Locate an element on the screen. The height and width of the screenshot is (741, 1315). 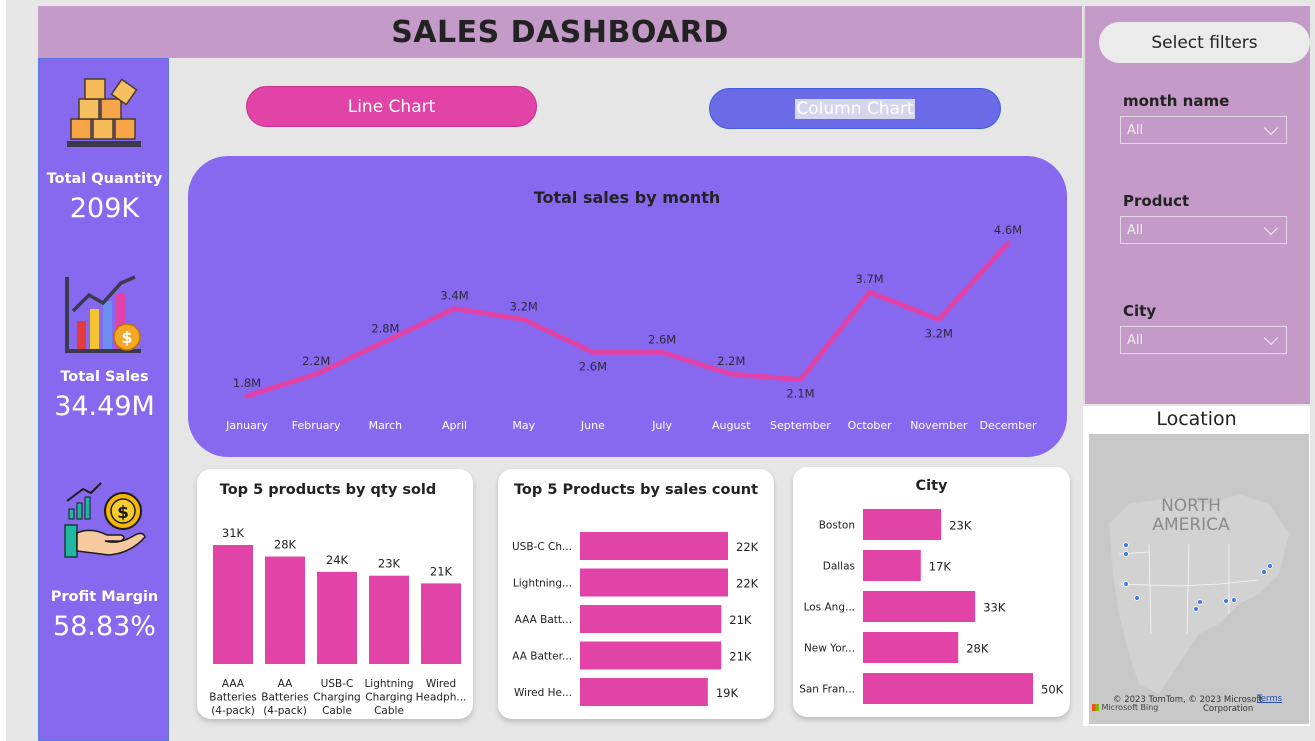
kpi-label: Total Sales is located at coordinates (104, 377).